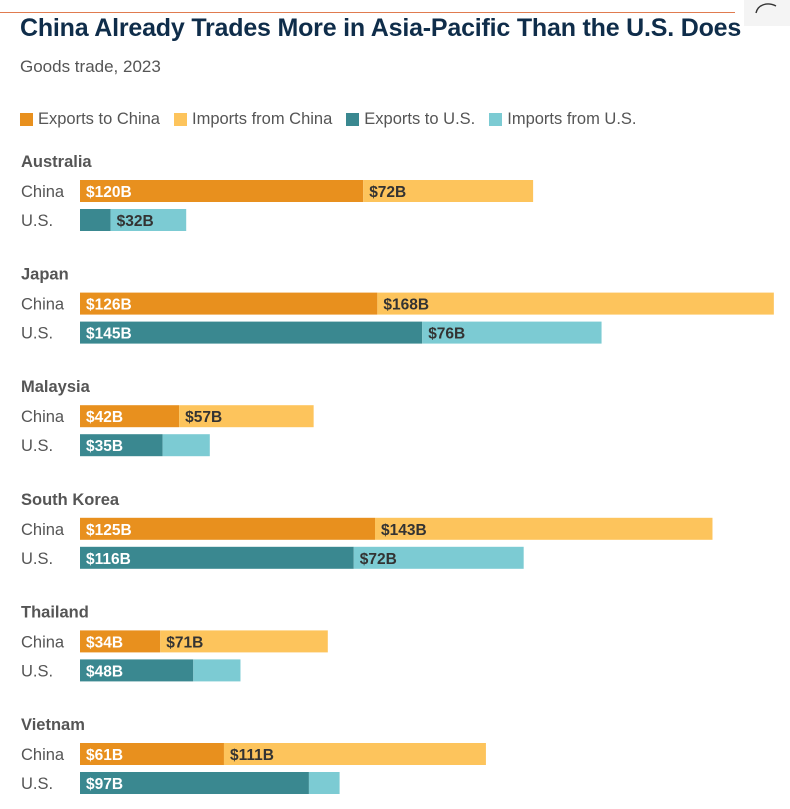 The width and height of the screenshot is (790, 809). Describe the element at coordinates (108, 559) in the screenshot. I see `data-label: $116B` at that location.